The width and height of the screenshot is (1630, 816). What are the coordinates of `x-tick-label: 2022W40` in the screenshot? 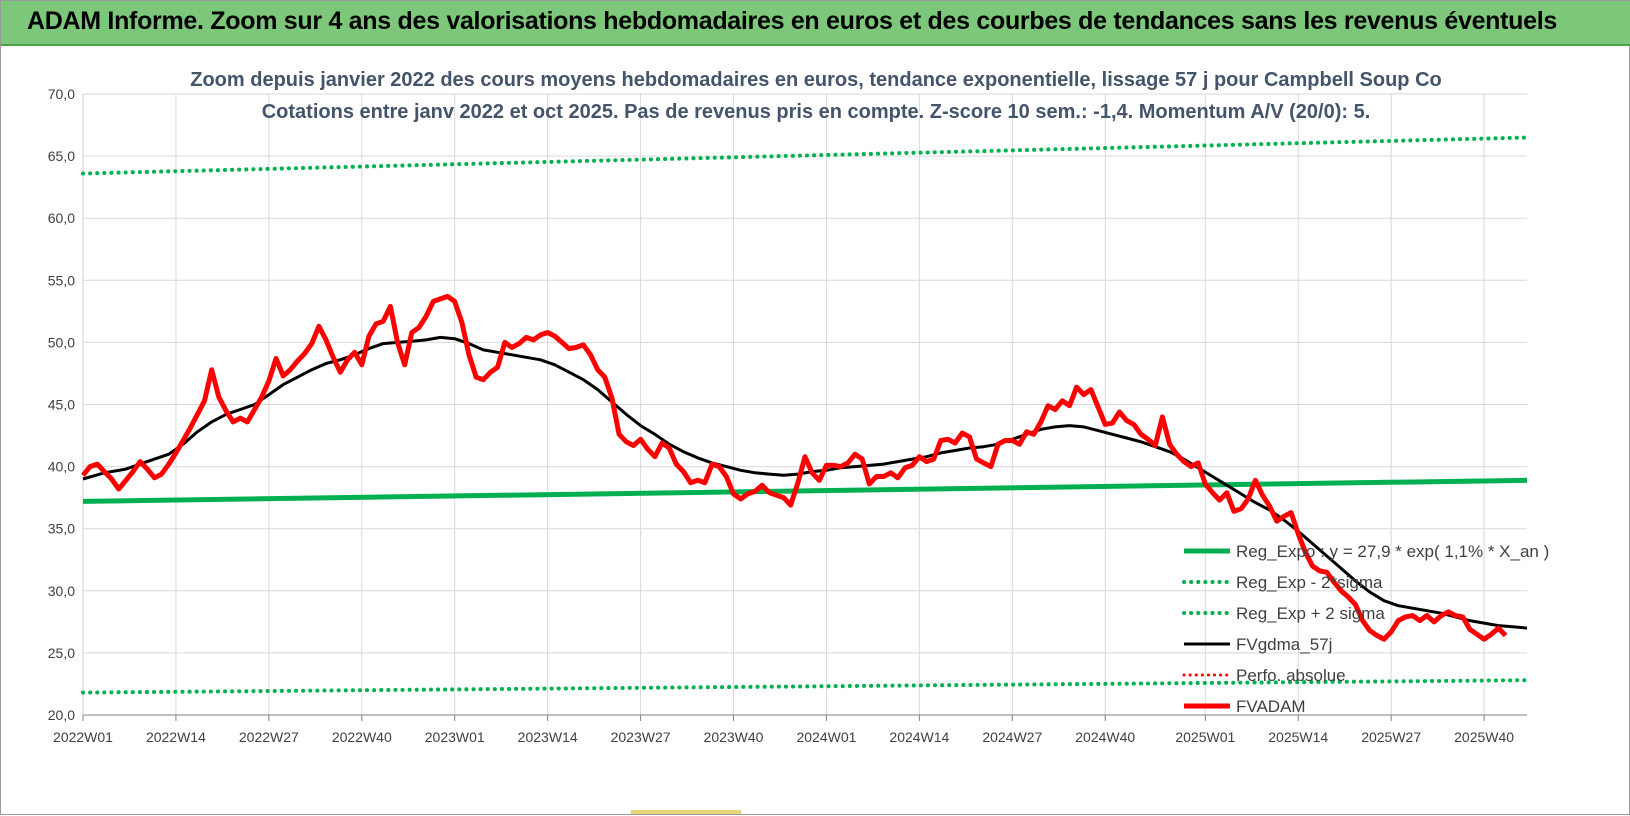 It's located at (362, 737).